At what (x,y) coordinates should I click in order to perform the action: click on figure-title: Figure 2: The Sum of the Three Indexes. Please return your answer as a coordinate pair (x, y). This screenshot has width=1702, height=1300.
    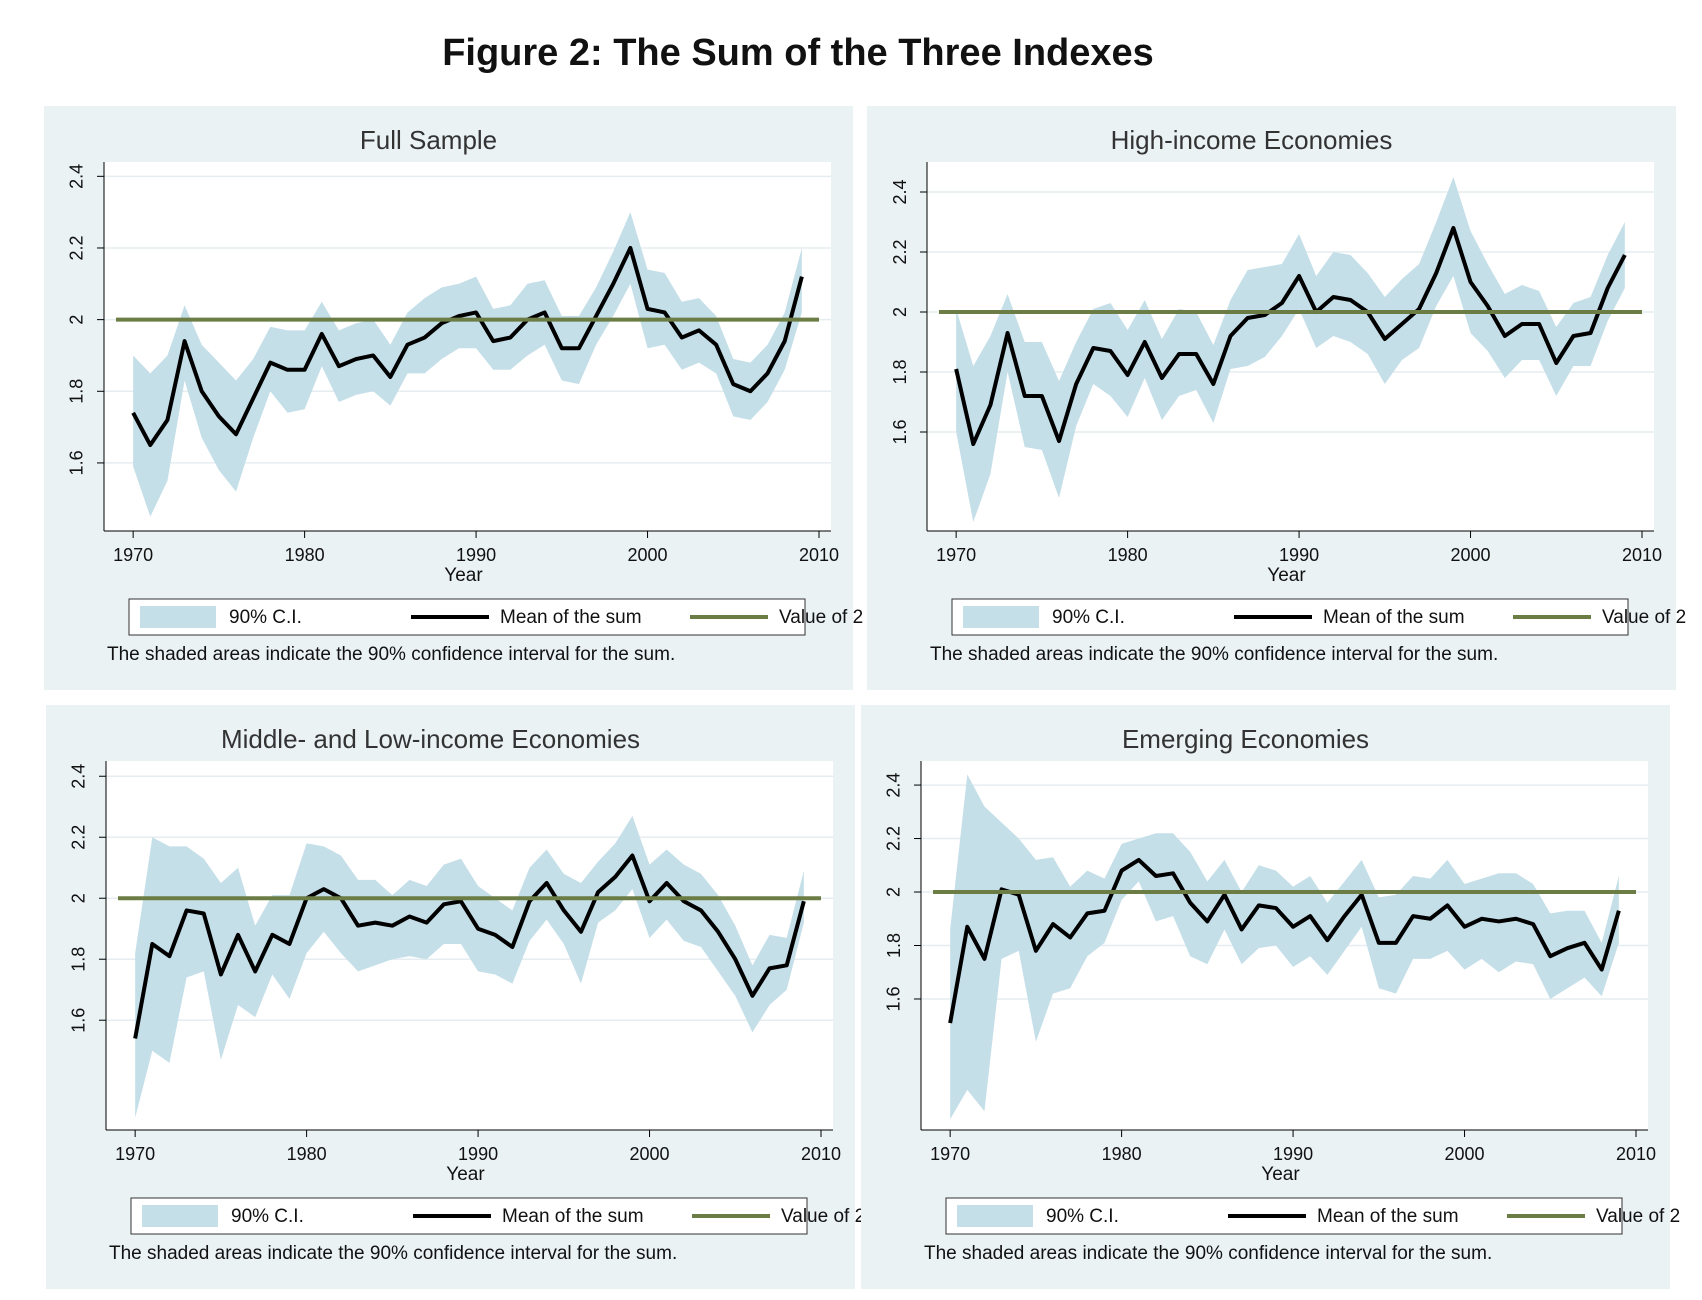
    Looking at the image, I should click on (798, 53).